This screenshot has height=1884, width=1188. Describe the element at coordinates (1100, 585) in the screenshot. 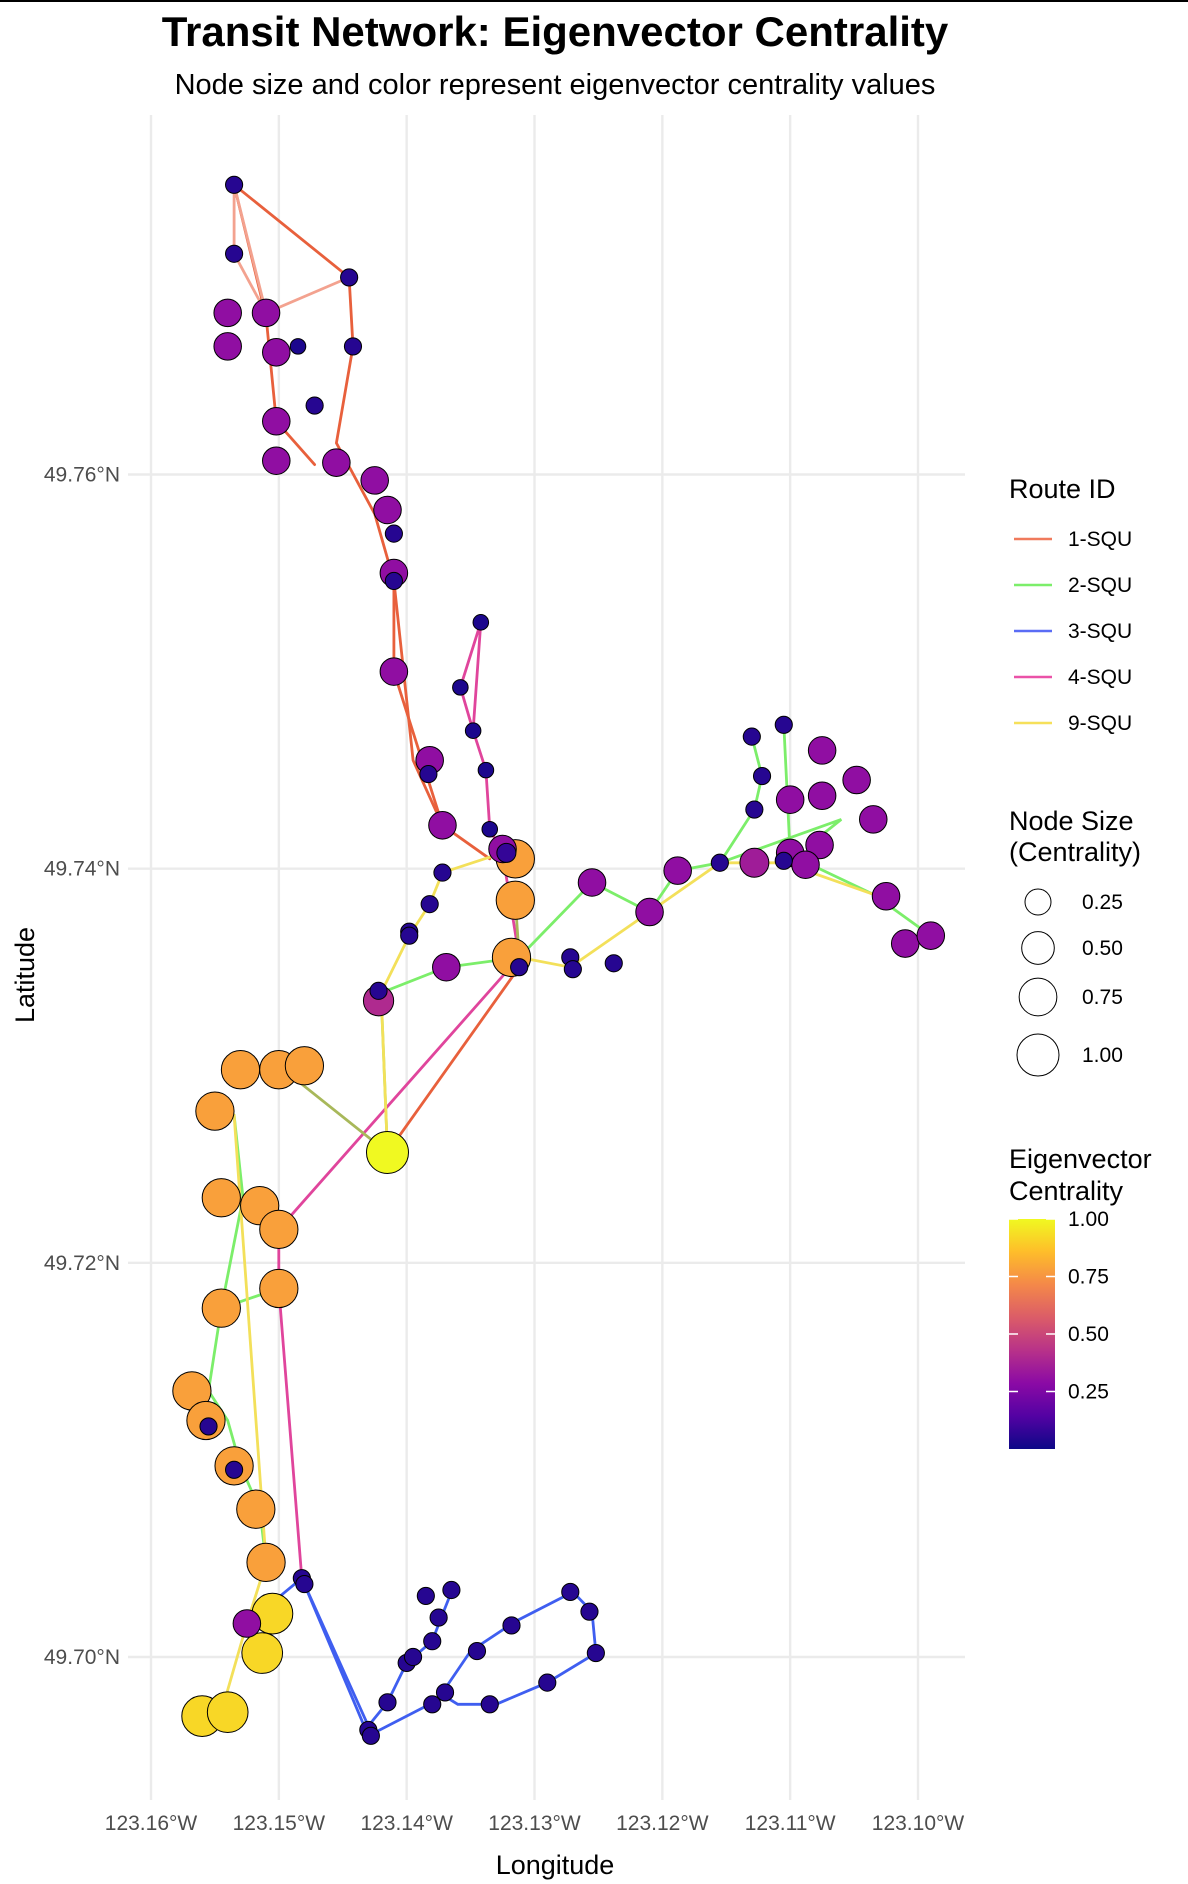

I see `route-legend-label: 2-SQU` at that location.